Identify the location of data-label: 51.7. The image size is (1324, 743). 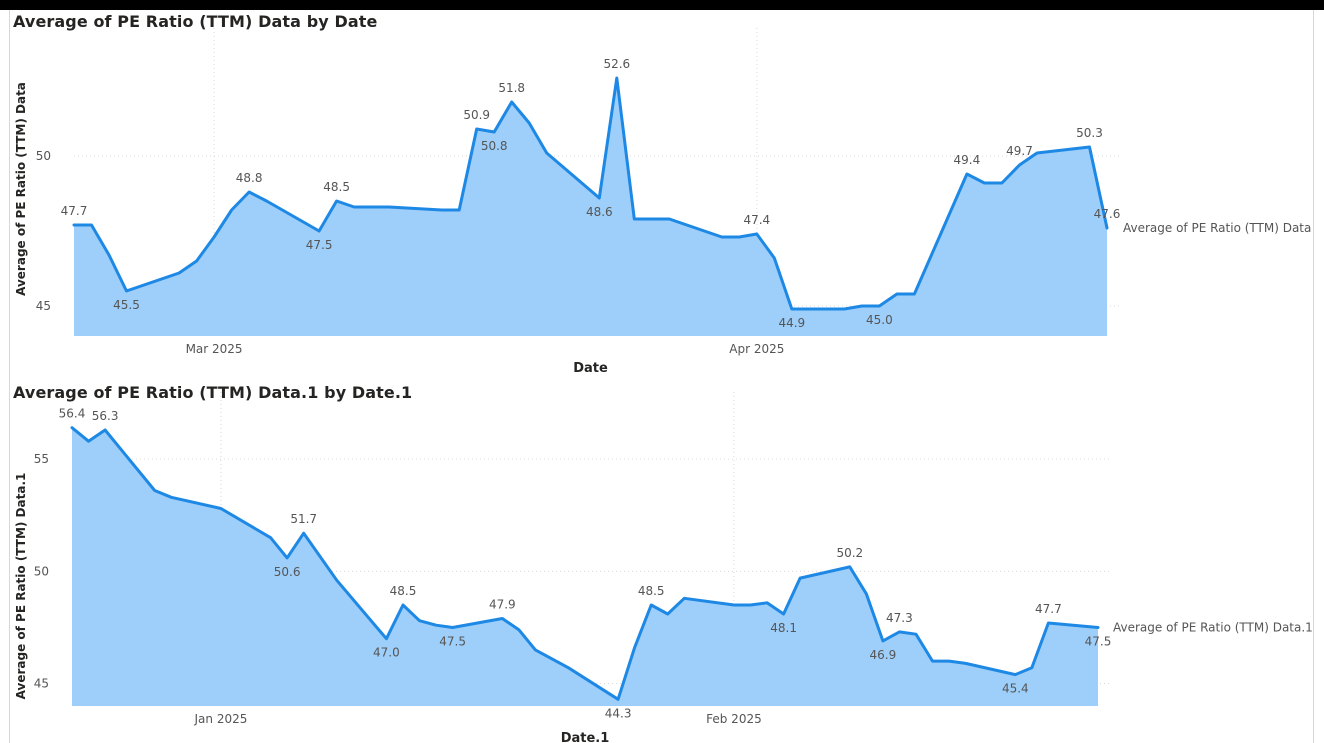
(303, 519).